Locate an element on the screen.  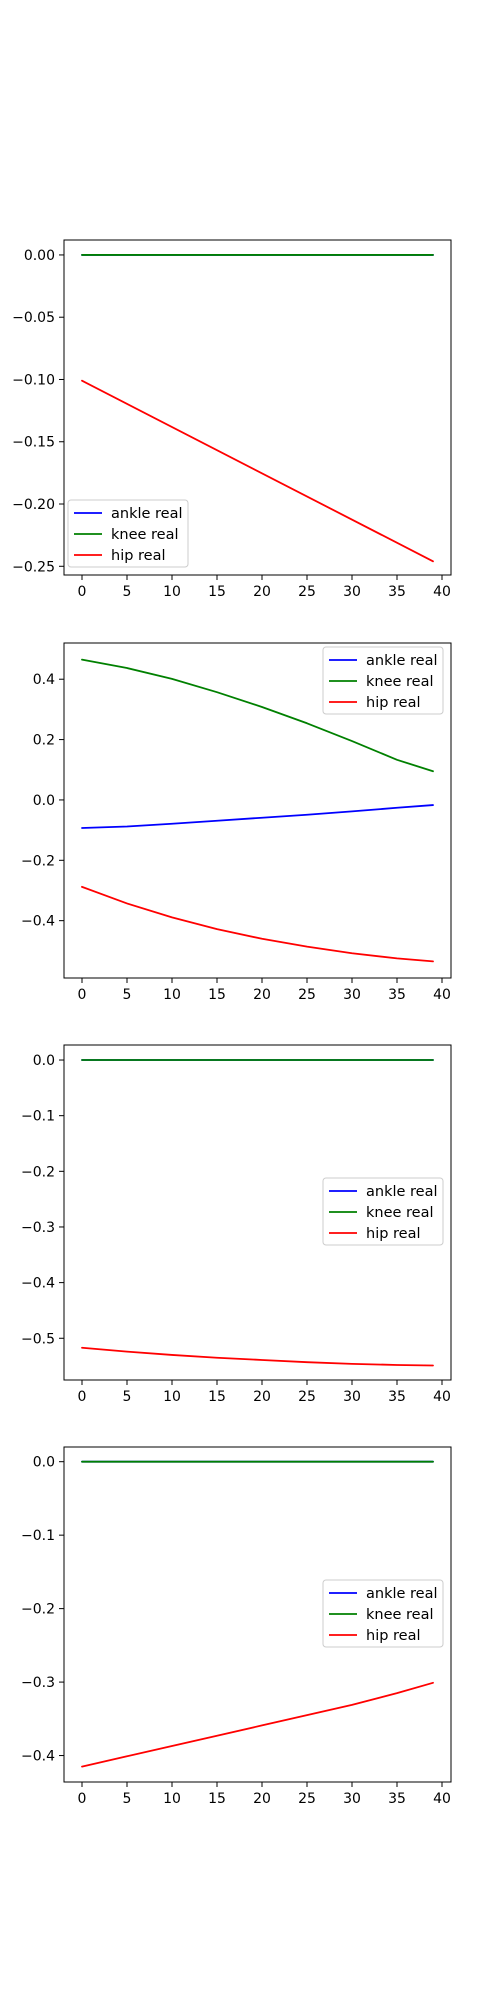
y-tick-label: 0.2 is located at coordinates (44, 741).